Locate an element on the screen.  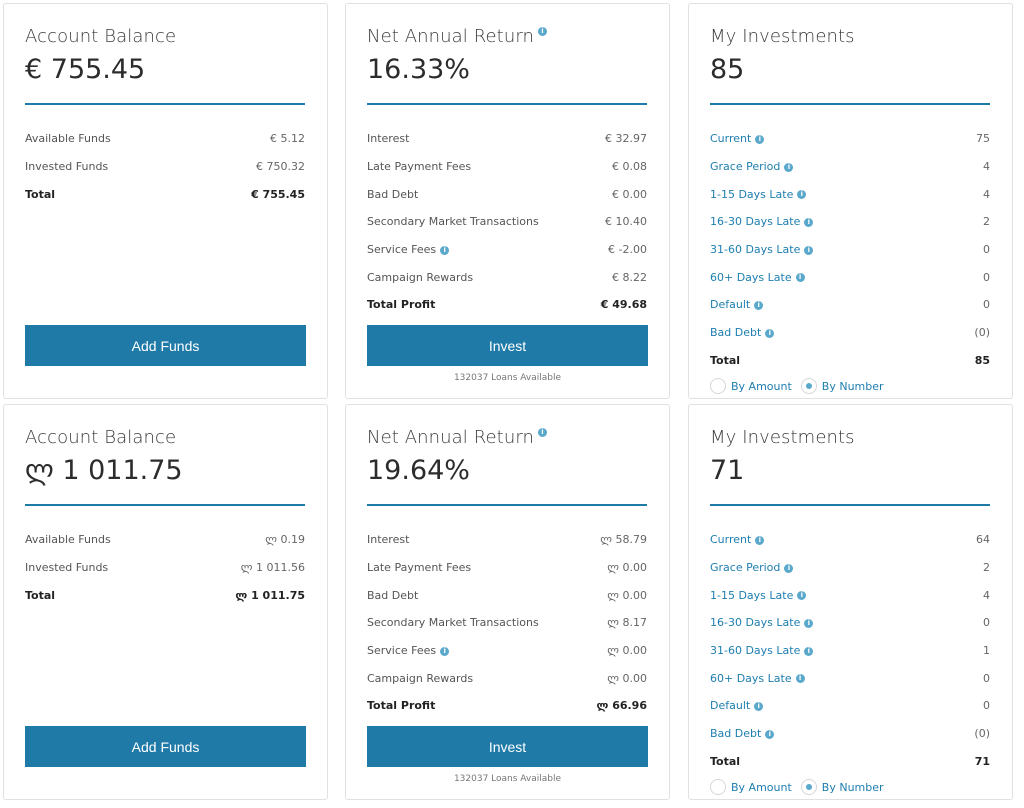
row-total-profit: Total Profit € 49.68 is located at coordinates (507, 305).